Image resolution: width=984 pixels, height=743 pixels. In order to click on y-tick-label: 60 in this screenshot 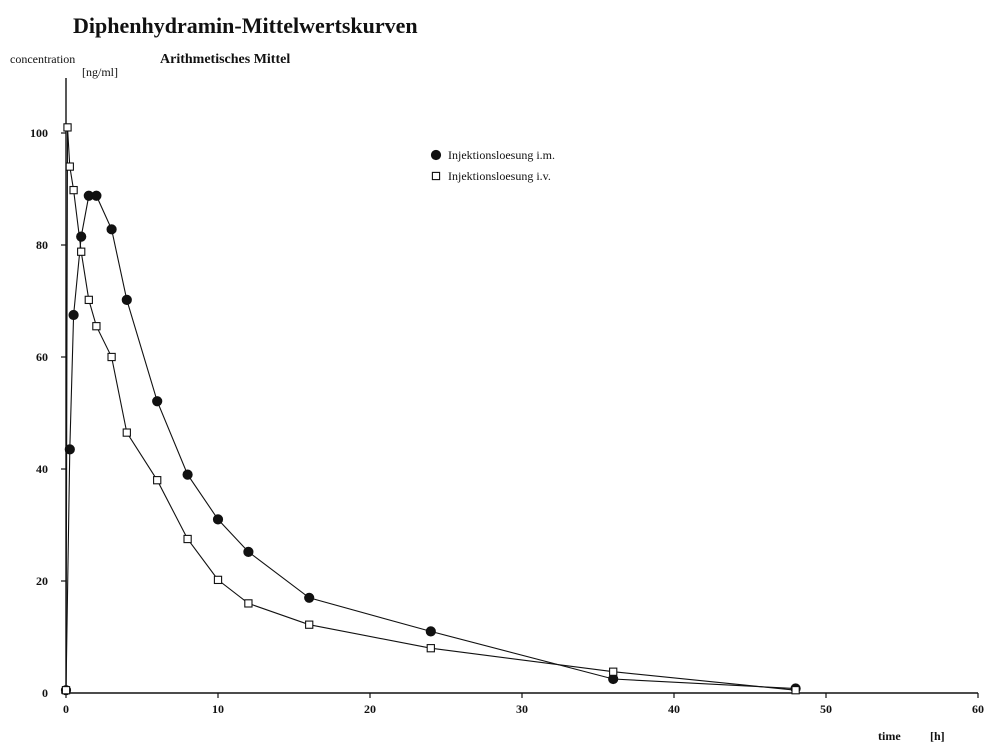, I will do `click(42, 357)`.